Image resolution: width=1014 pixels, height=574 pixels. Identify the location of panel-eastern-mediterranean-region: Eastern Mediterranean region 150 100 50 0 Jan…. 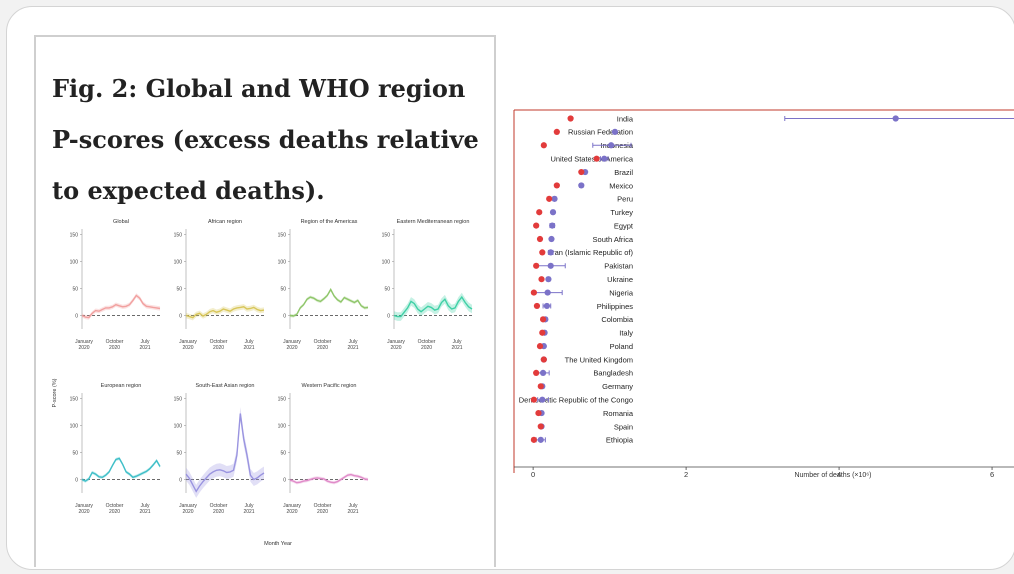
(427, 285).